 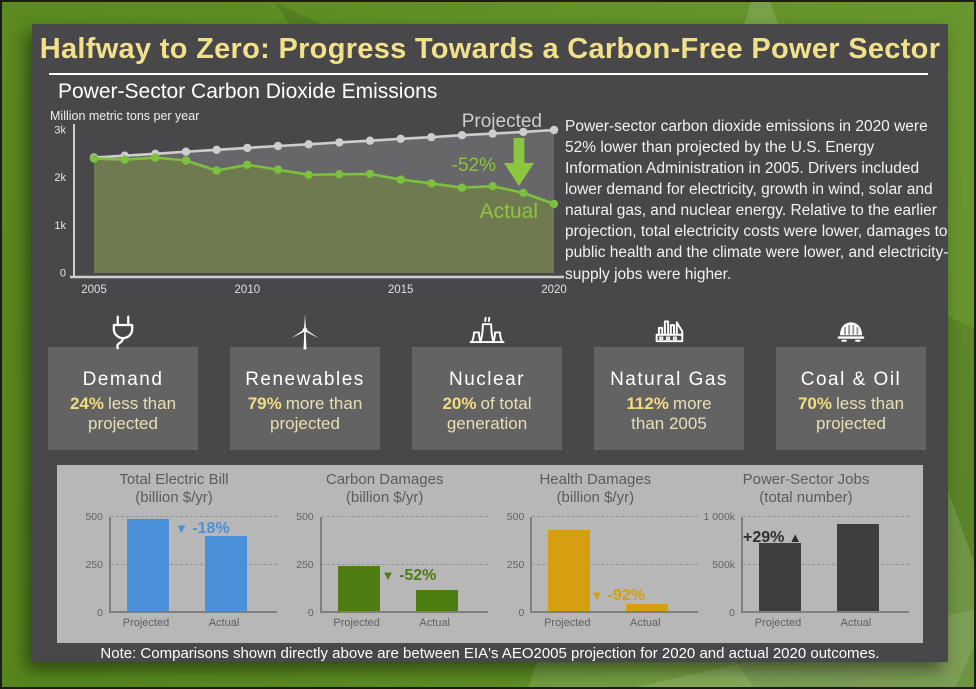 I want to click on stat-coal-oil: Coal & Oil 70% less than projected, so click(x=851, y=375).